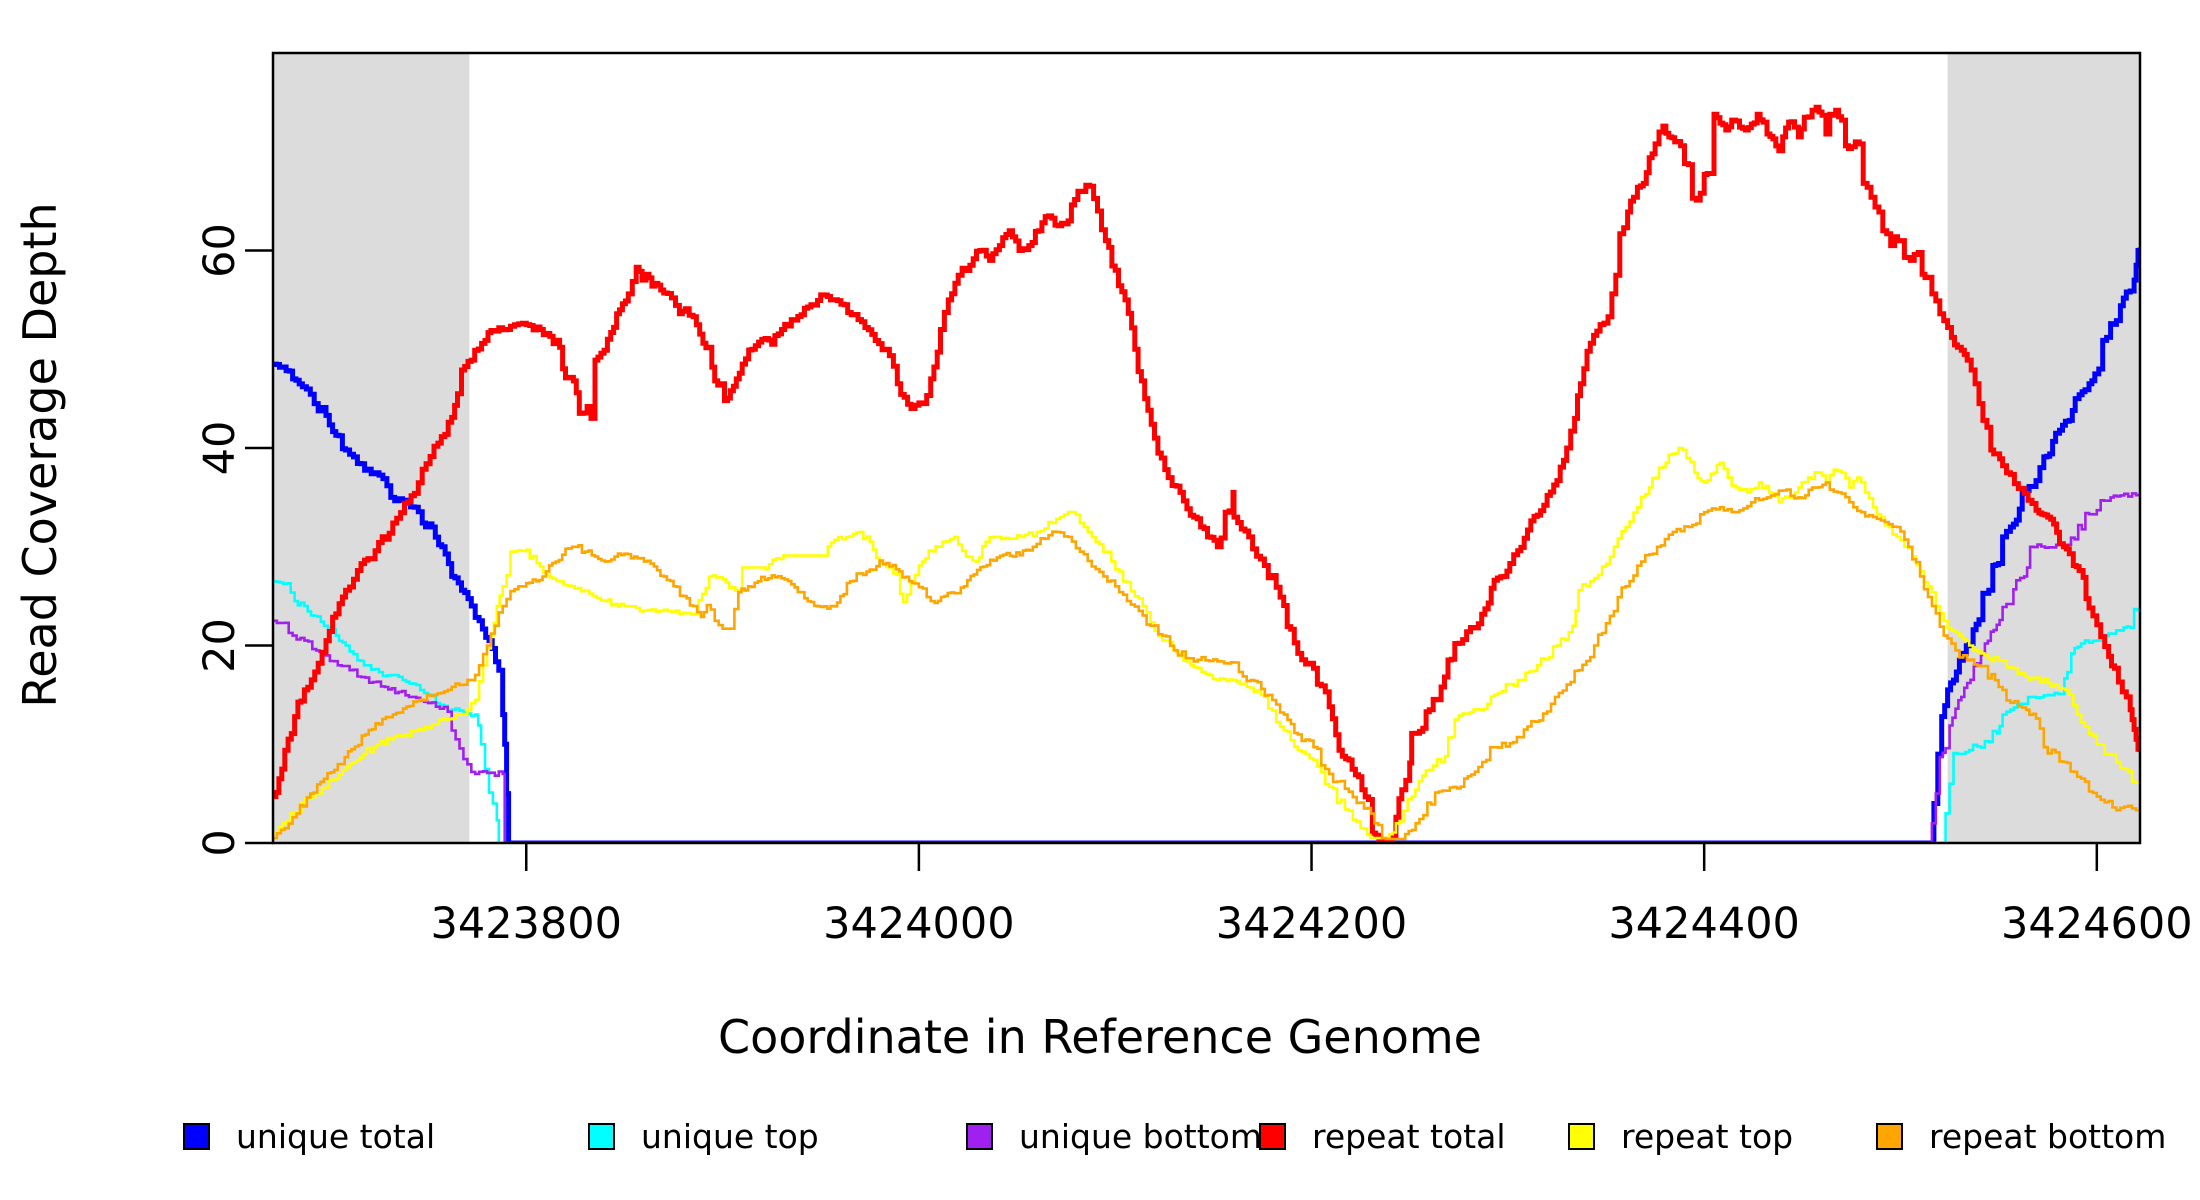  Describe the element at coordinates (336, 1136) in the screenshot. I see `legend-label: unique total` at that location.